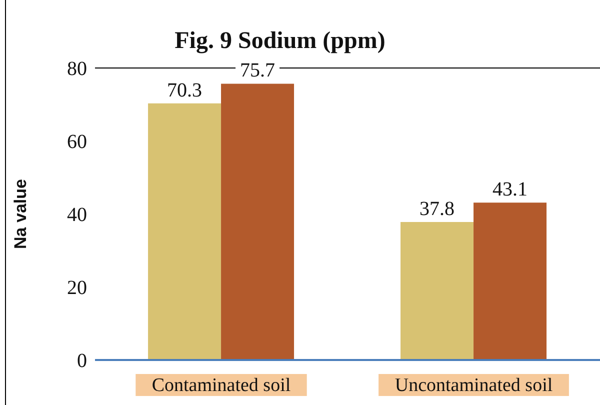  Describe the element at coordinates (20, 214) in the screenshot. I see `y-axis-title: Na value` at that location.